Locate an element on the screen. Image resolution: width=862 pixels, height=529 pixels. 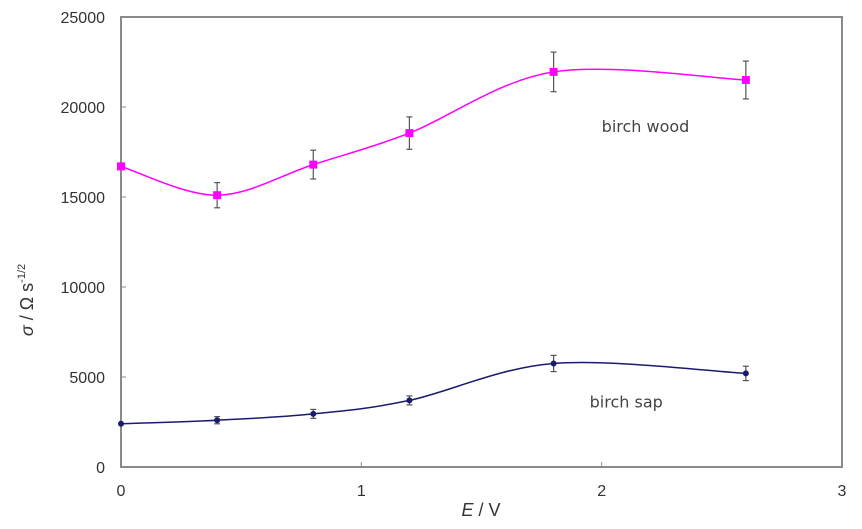
x-axis-ticks: 0 1 2 3 is located at coordinates (482, 481).